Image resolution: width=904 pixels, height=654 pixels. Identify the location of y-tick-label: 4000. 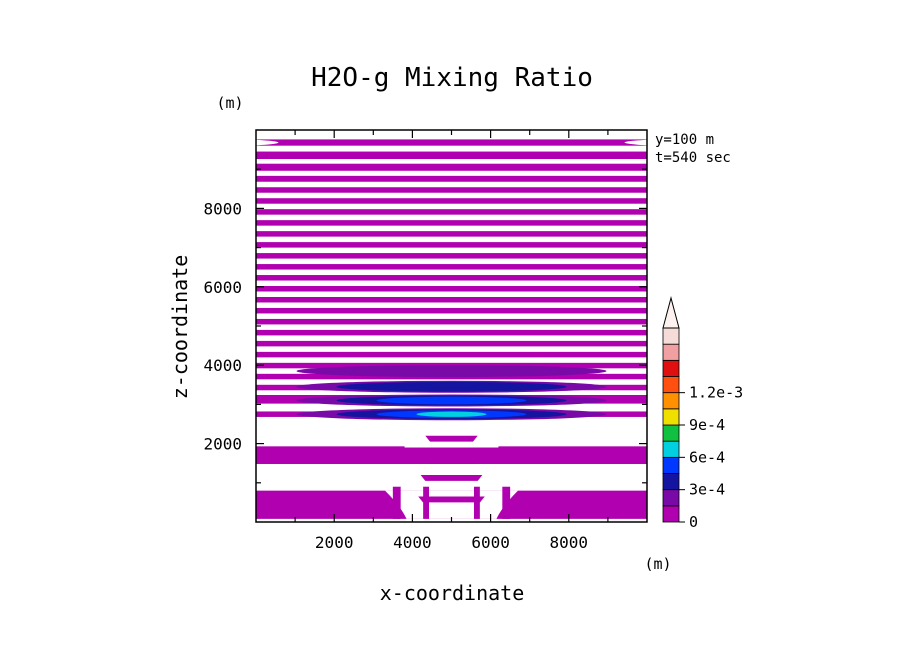
(222, 365).